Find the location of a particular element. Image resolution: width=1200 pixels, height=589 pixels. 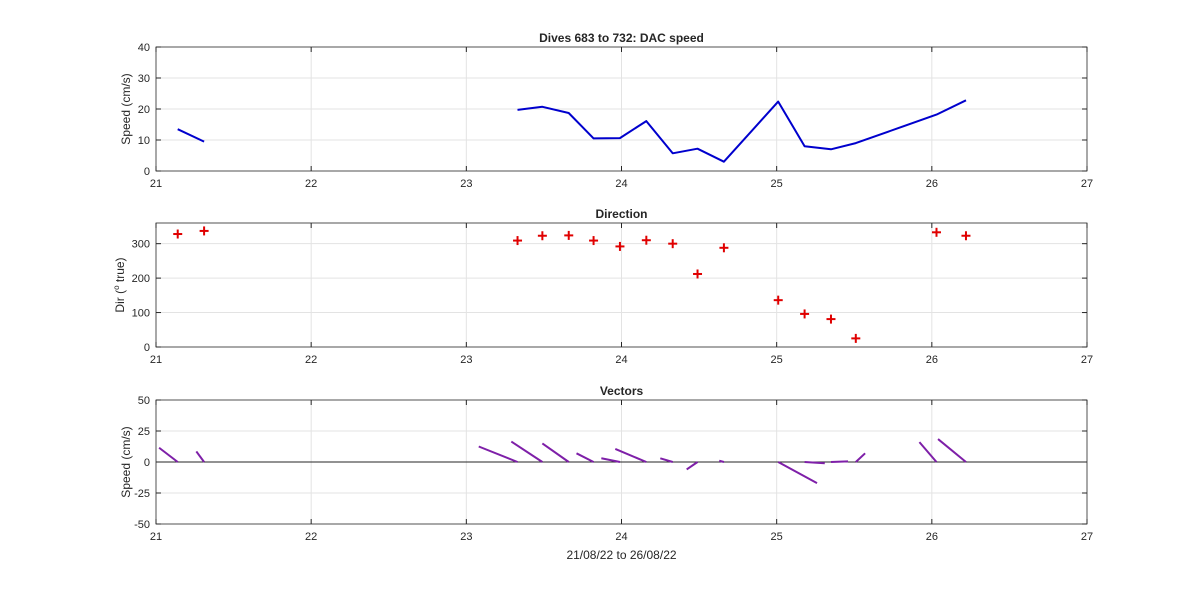

y-tick-label: 50 is located at coordinates (144, 401).